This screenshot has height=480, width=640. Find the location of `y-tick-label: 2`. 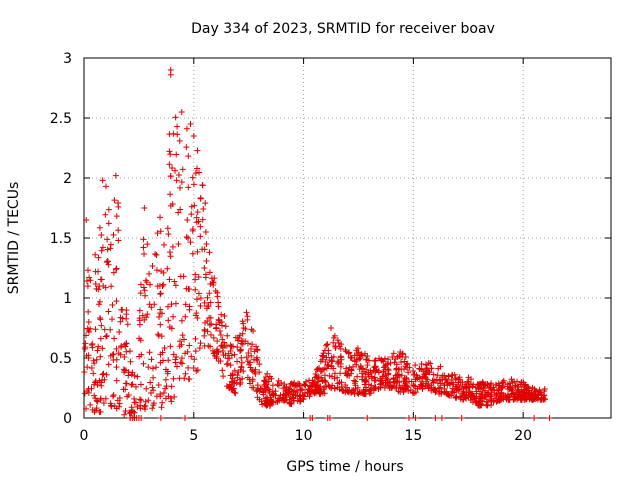

y-tick-label: 2 is located at coordinates (67, 179).